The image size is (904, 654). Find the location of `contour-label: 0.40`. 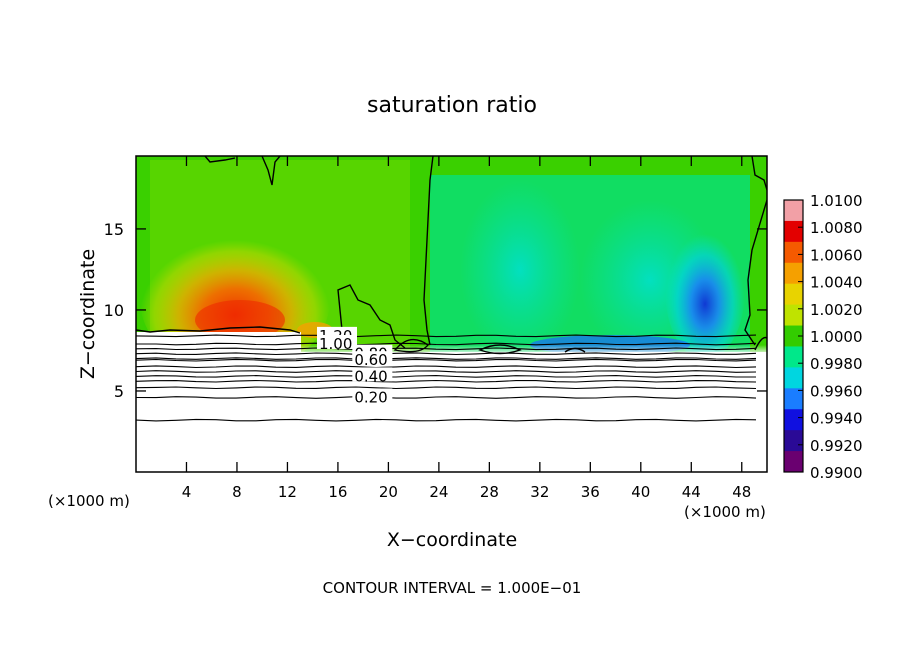

contour-label: 0.40 is located at coordinates (370, 376).